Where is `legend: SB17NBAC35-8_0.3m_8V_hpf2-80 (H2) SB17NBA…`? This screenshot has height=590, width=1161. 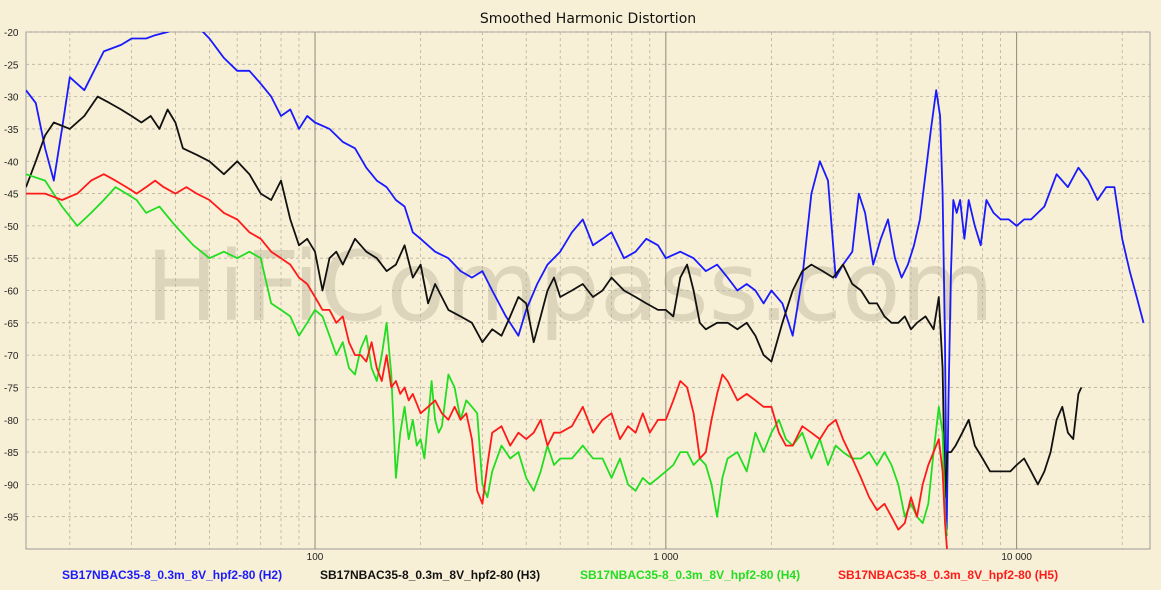 legend: SB17NBAC35-8_0.3m_8V_hpf2-80 (H2) SB17NBA… is located at coordinates (560, 575).